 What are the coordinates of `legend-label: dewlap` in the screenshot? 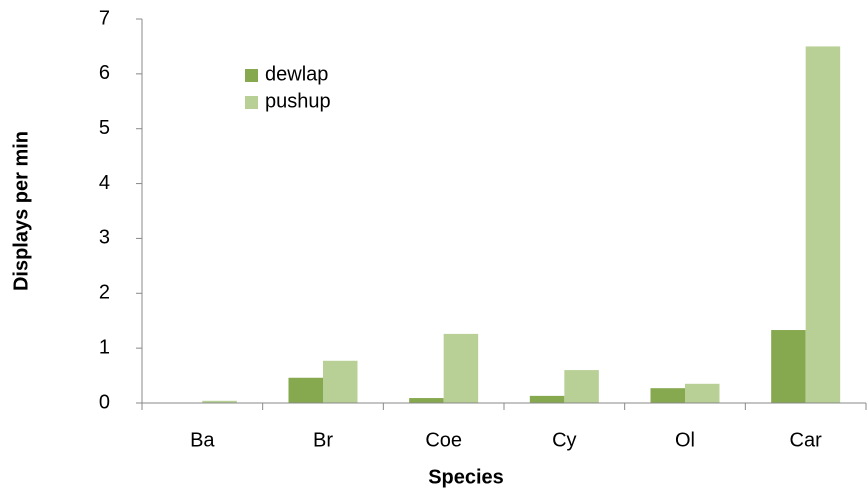 It's located at (296, 74).